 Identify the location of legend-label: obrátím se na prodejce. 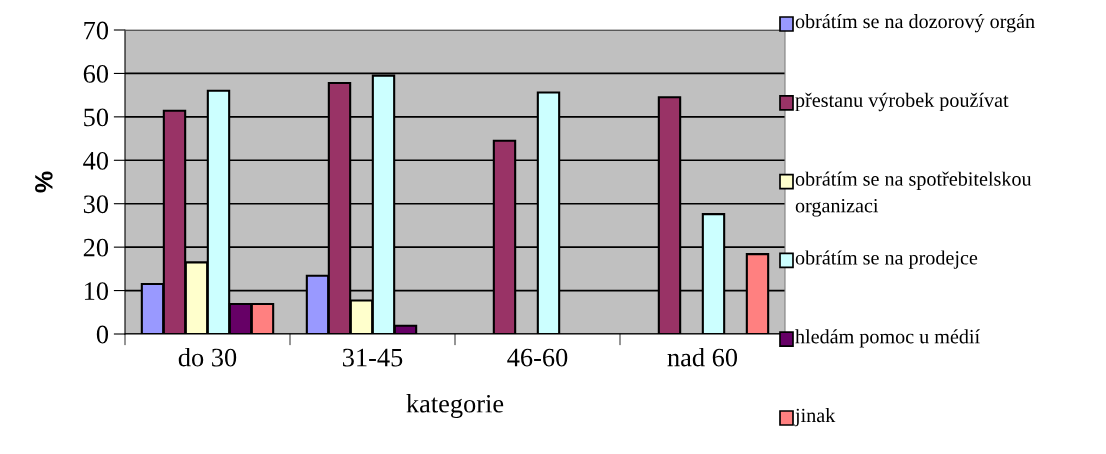
(886, 259).